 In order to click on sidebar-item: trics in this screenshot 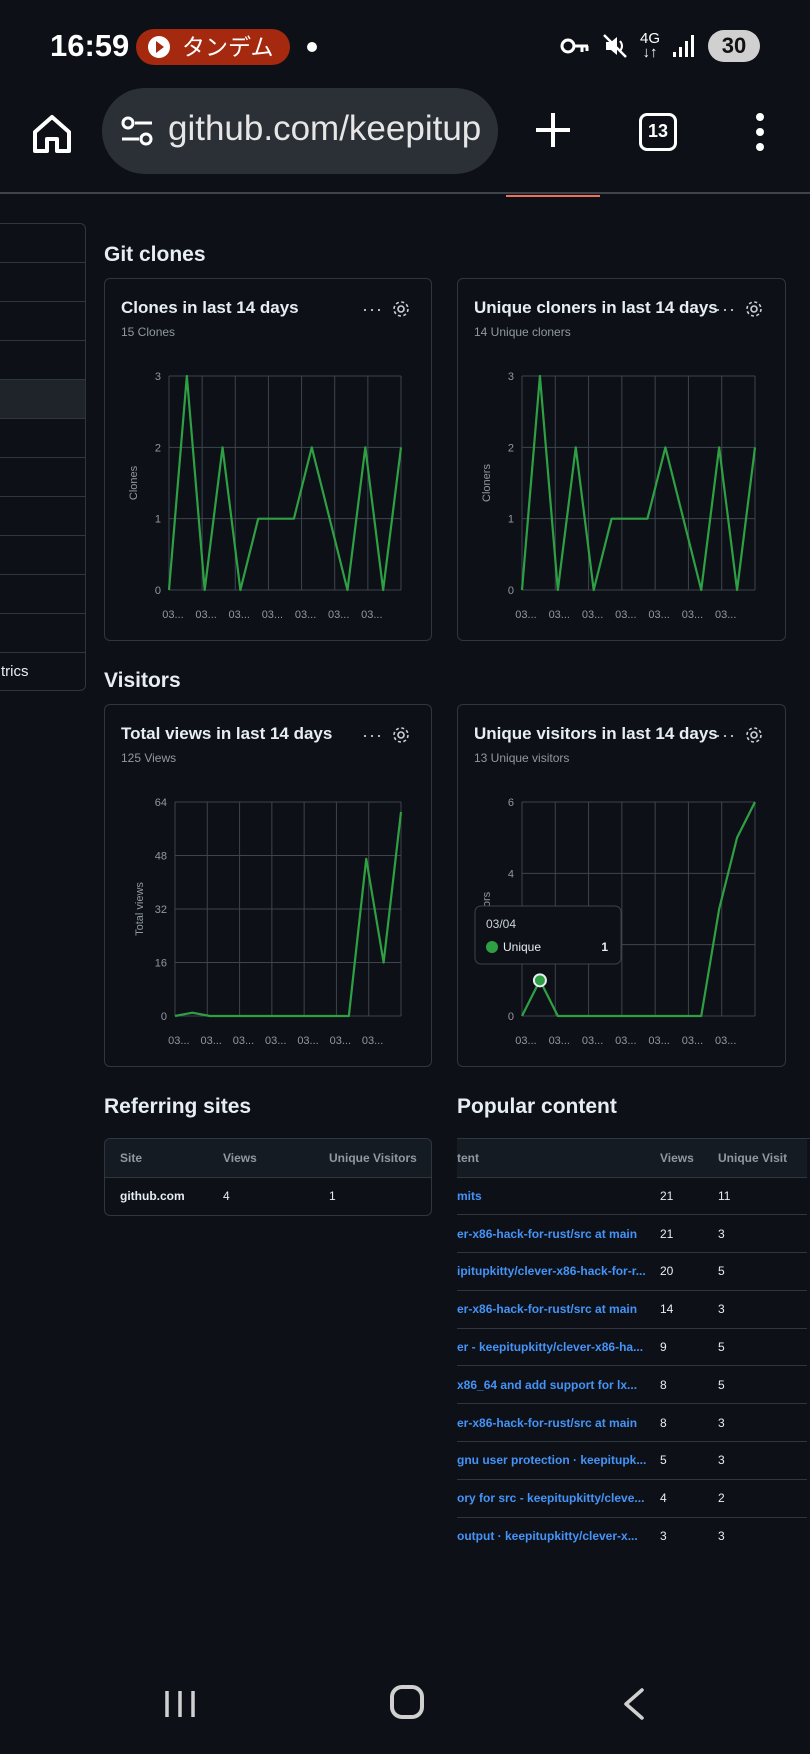, I will do `click(15, 671)`.